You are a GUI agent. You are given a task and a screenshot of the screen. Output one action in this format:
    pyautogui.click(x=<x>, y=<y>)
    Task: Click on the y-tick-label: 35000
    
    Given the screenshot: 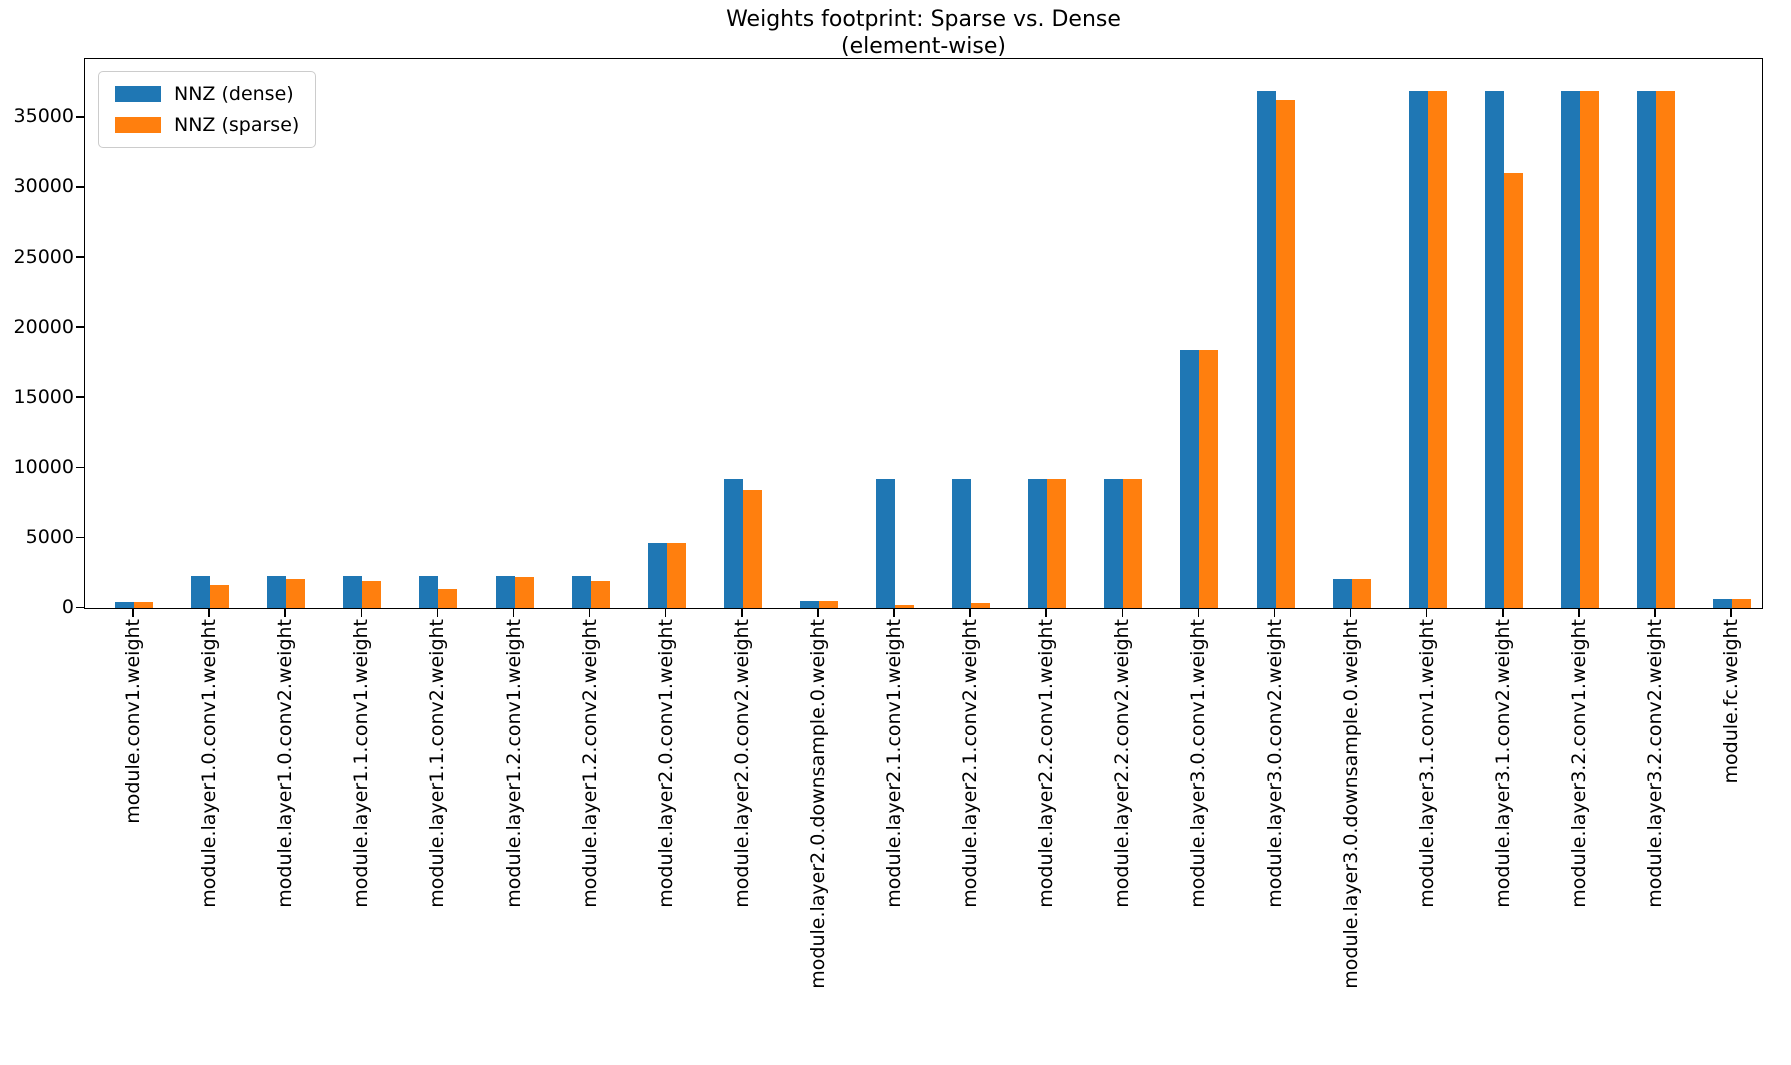 What is the action you would take?
    pyautogui.click(x=43, y=116)
    